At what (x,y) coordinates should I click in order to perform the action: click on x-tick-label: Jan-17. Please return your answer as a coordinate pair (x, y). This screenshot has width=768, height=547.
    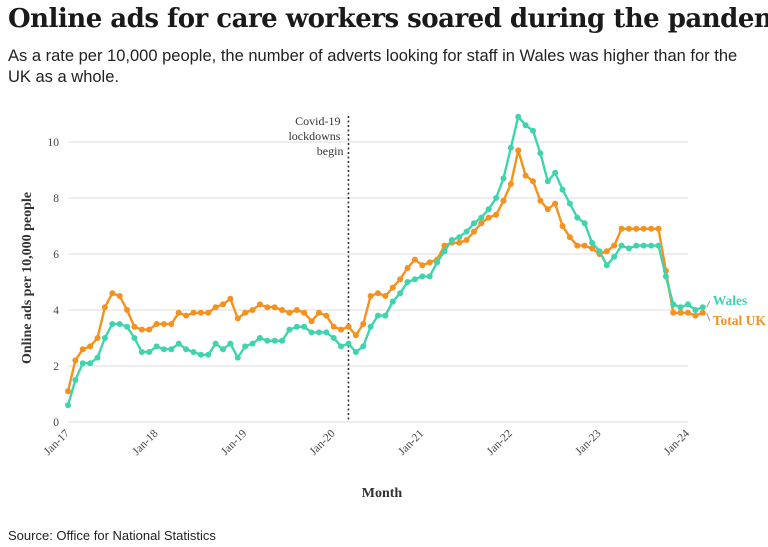
    Looking at the image, I should click on (57, 442).